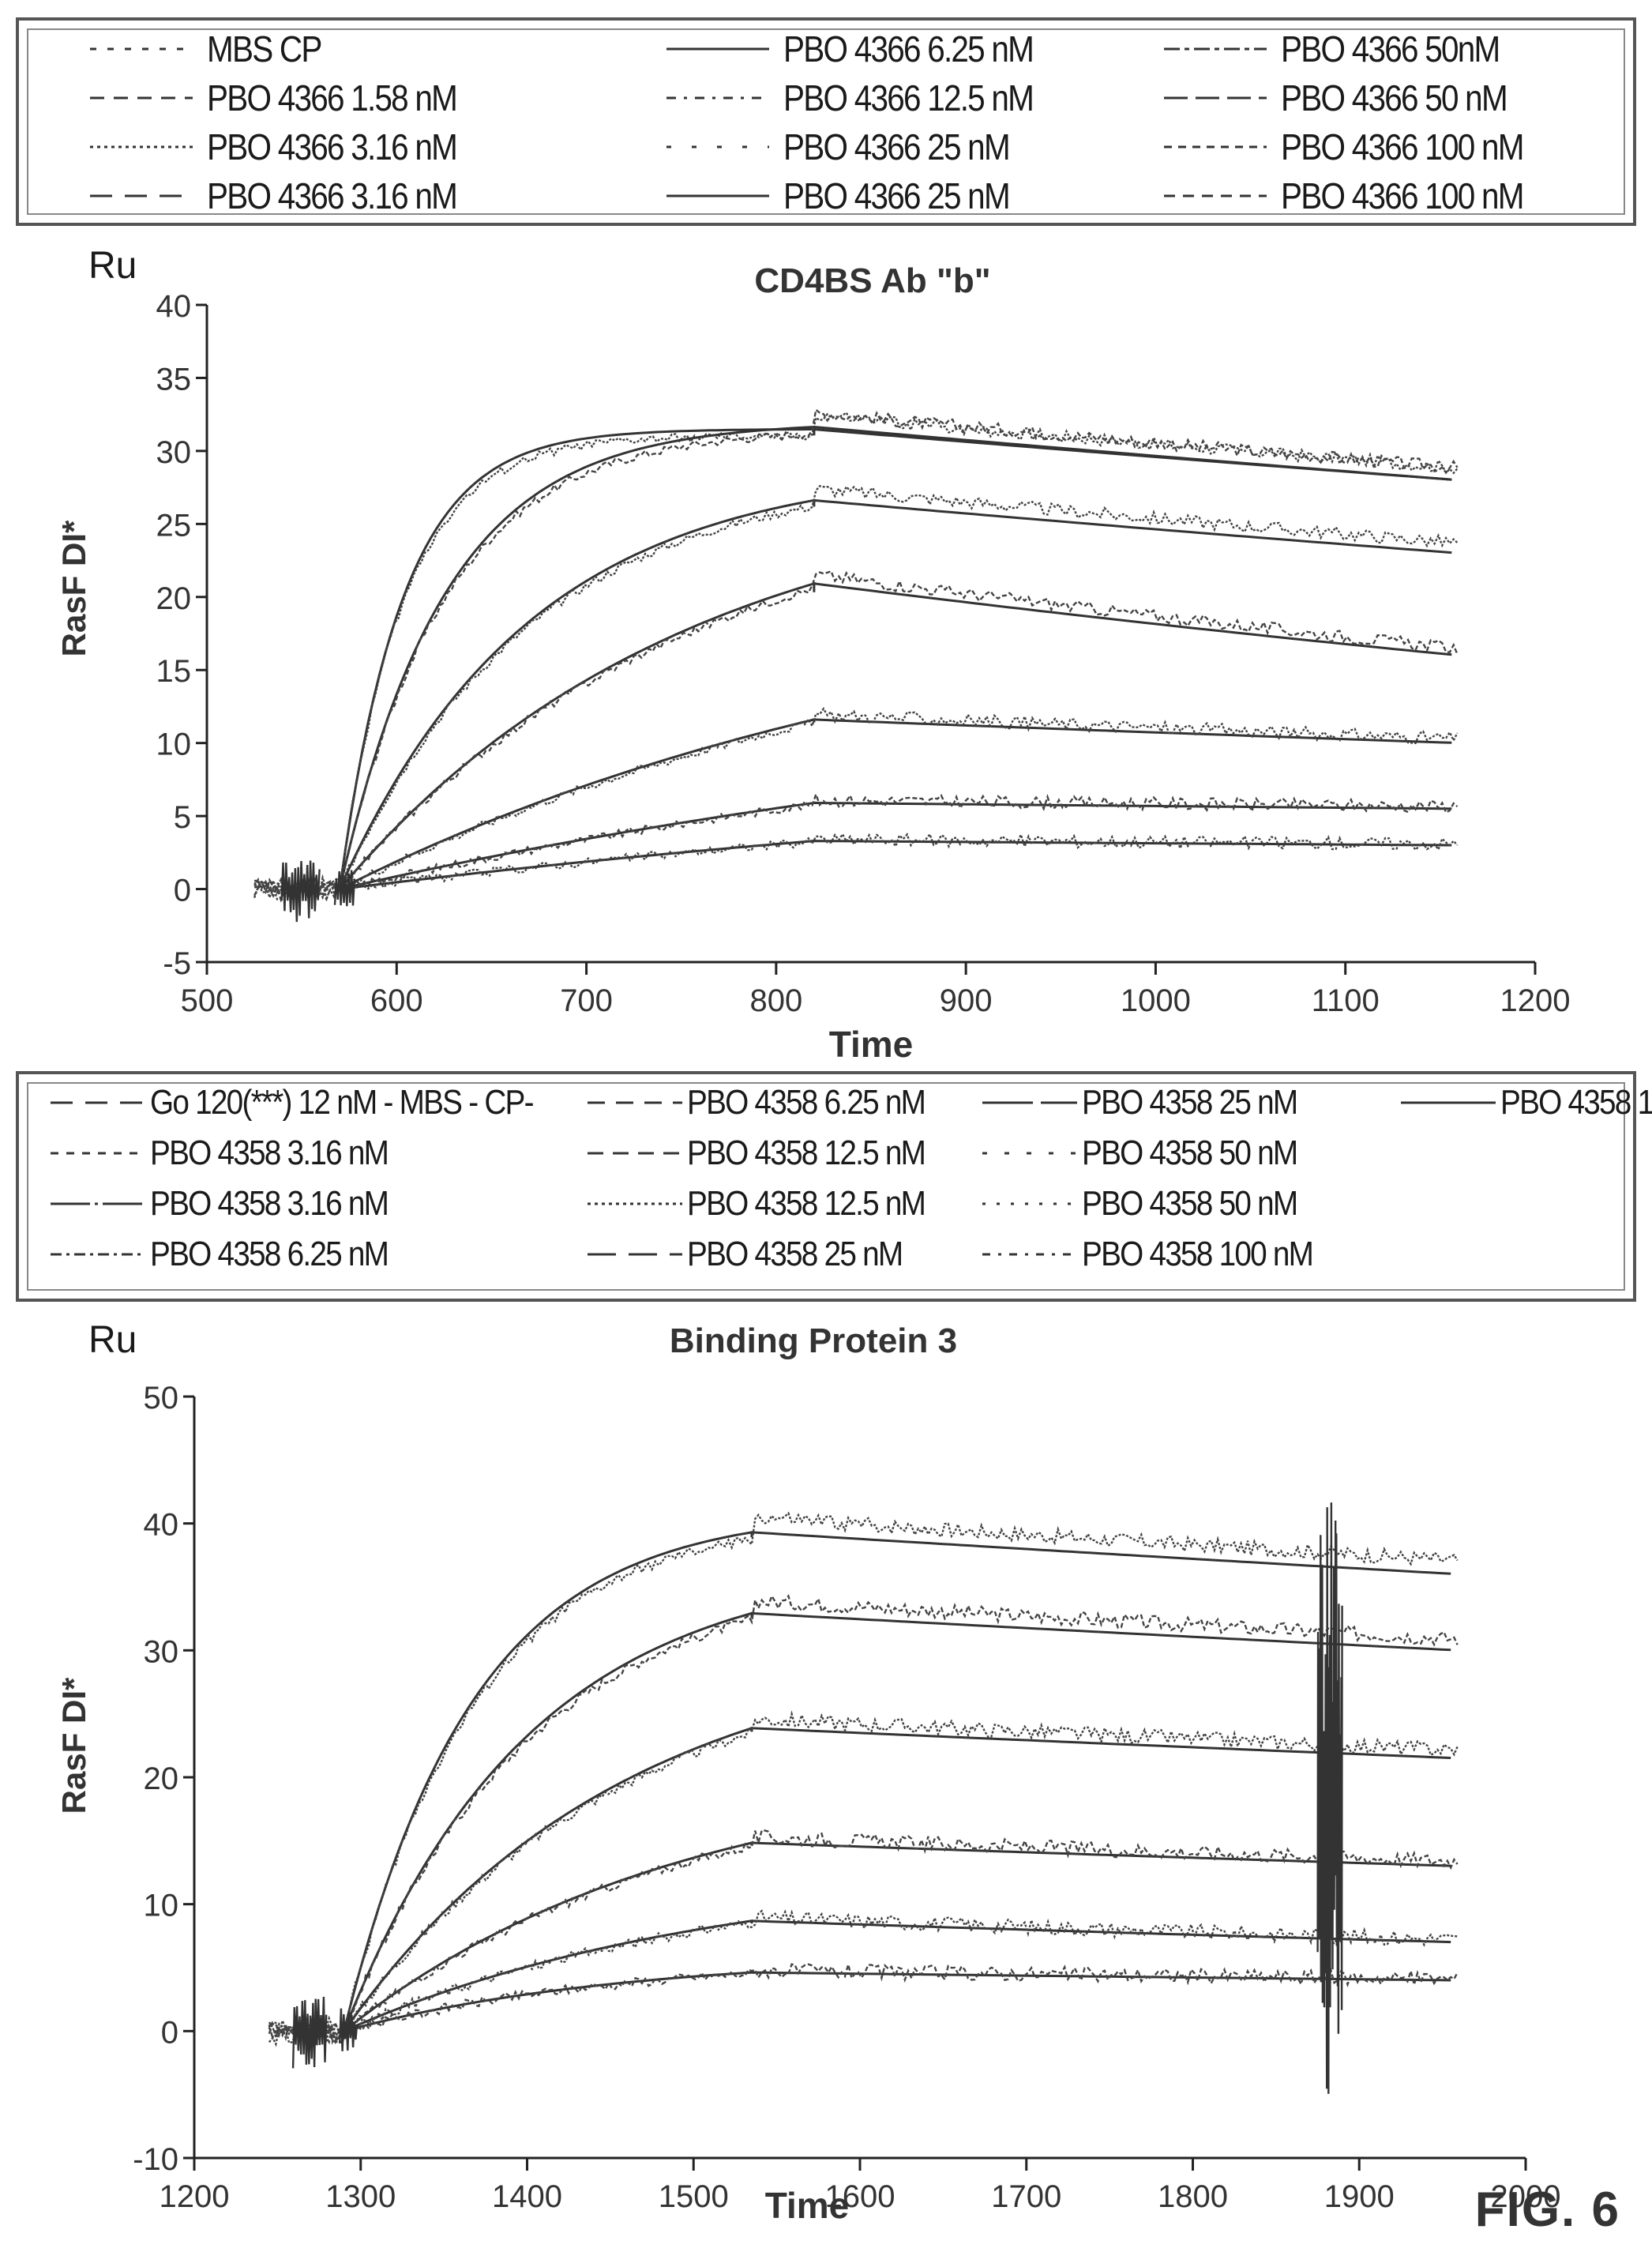 This screenshot has height=2252, width=1652. I want to click on legend1-label: PBO 4366 1.58 nM, so click(332, 97).